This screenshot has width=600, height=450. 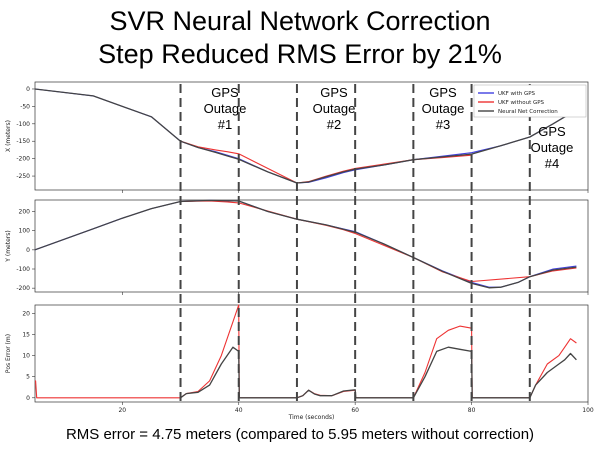 I want to click on outage-label-1: GPS Outage #1, so click(x=225, y=108).